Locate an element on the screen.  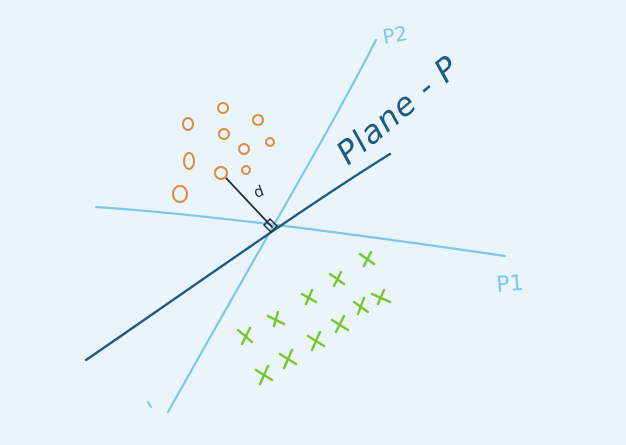
cross-cluster is located at coordinates (314, 318).